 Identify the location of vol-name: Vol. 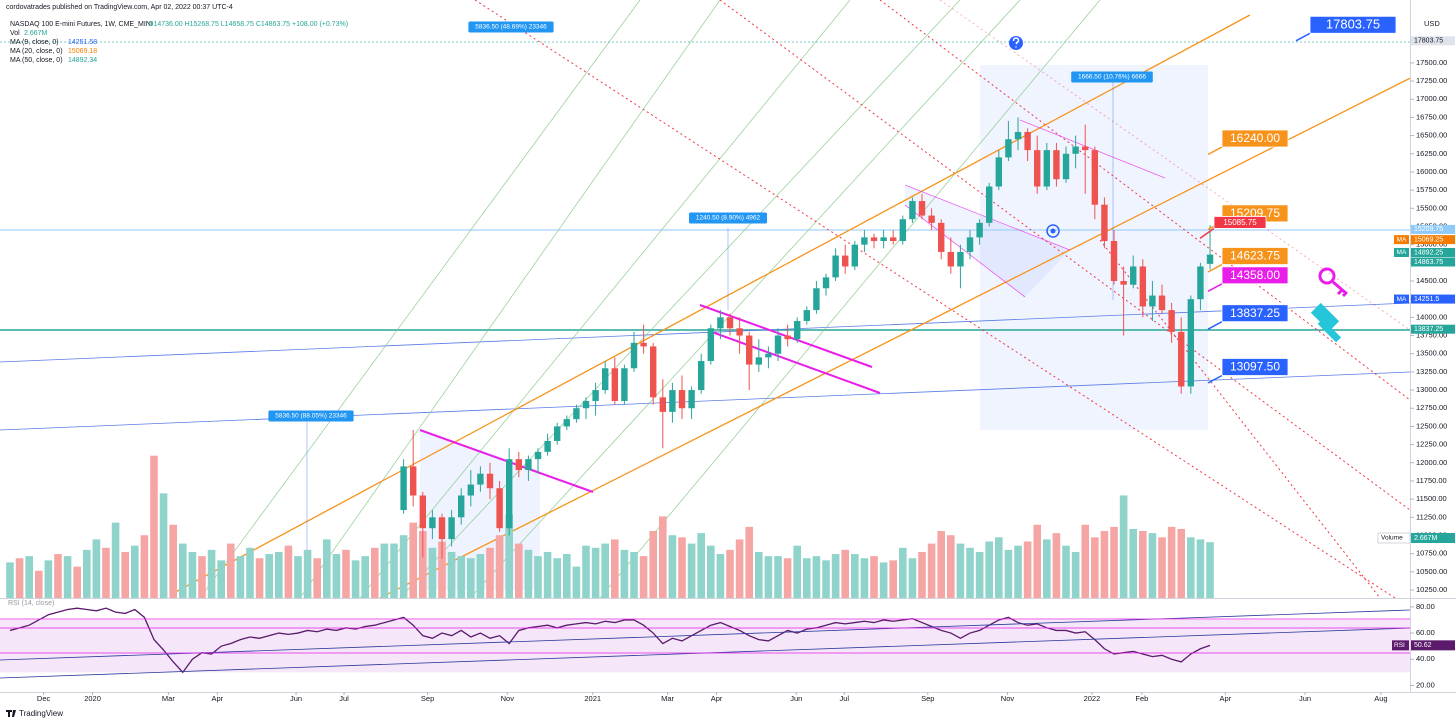
(15, 33).